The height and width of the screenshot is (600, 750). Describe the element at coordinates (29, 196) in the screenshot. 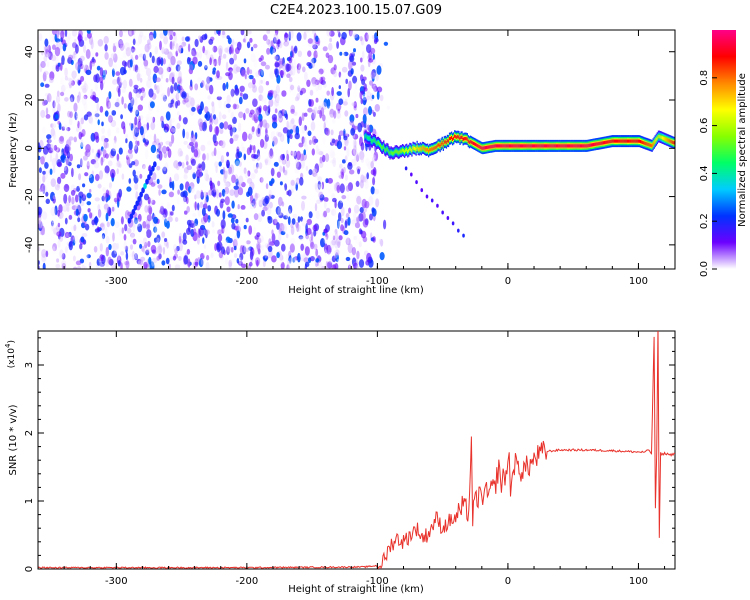

I see `y-tick-label: -20` at that location.